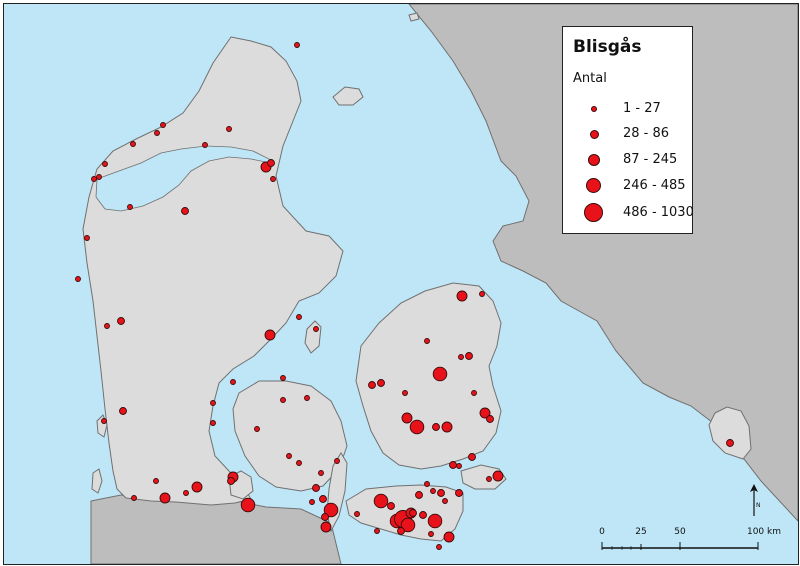 This screenshot has width=800, height=566. I want to click on land-funen, so click(290, 436).